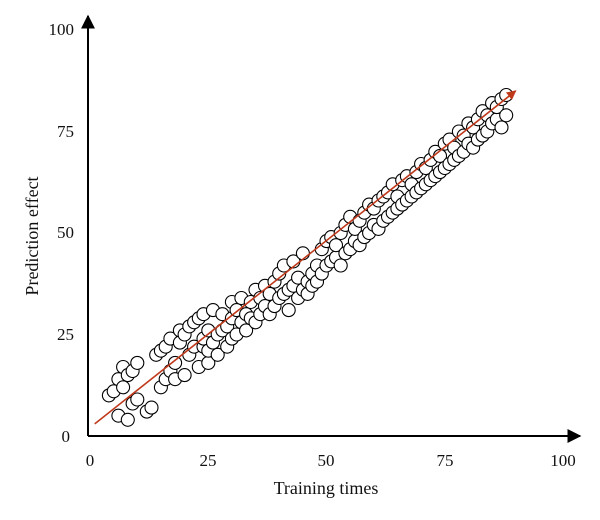  What do you see at coordinates (62, 29) in the screenshot?
I see `y-tick-label: 100` at bounding box center [62, 29].